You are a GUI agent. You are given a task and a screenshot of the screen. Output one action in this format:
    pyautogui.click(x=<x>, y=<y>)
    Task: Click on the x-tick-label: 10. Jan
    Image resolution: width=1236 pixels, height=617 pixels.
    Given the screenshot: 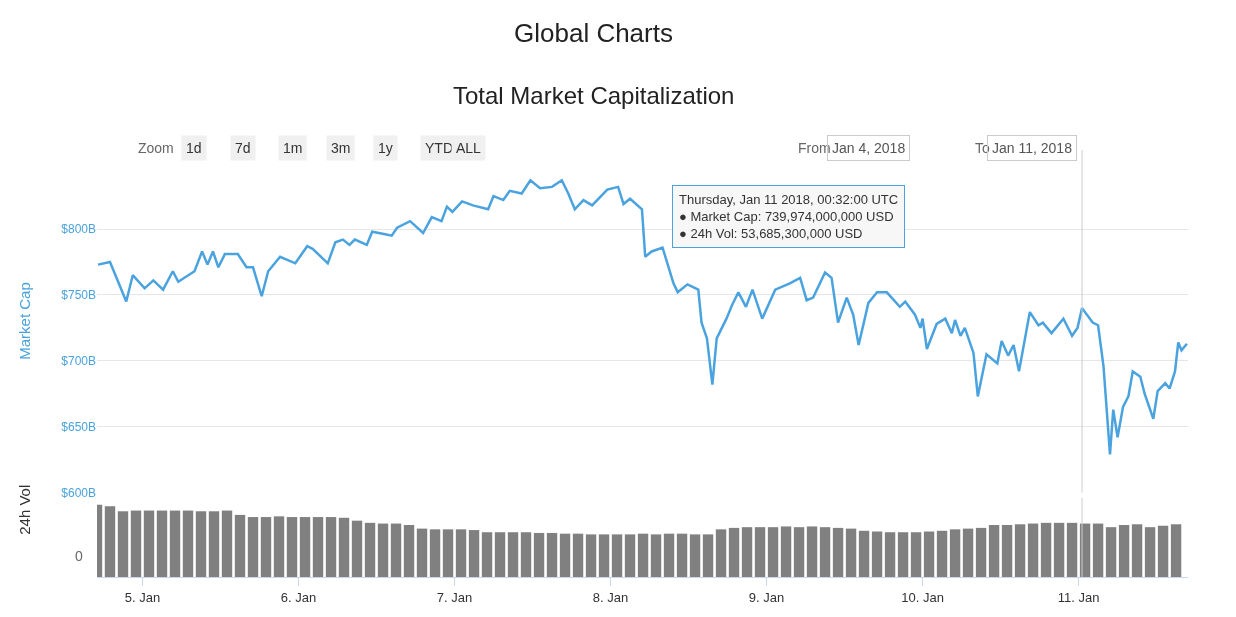 What is the action you would take?
    pyautogui.click(x=922, y=597)
    